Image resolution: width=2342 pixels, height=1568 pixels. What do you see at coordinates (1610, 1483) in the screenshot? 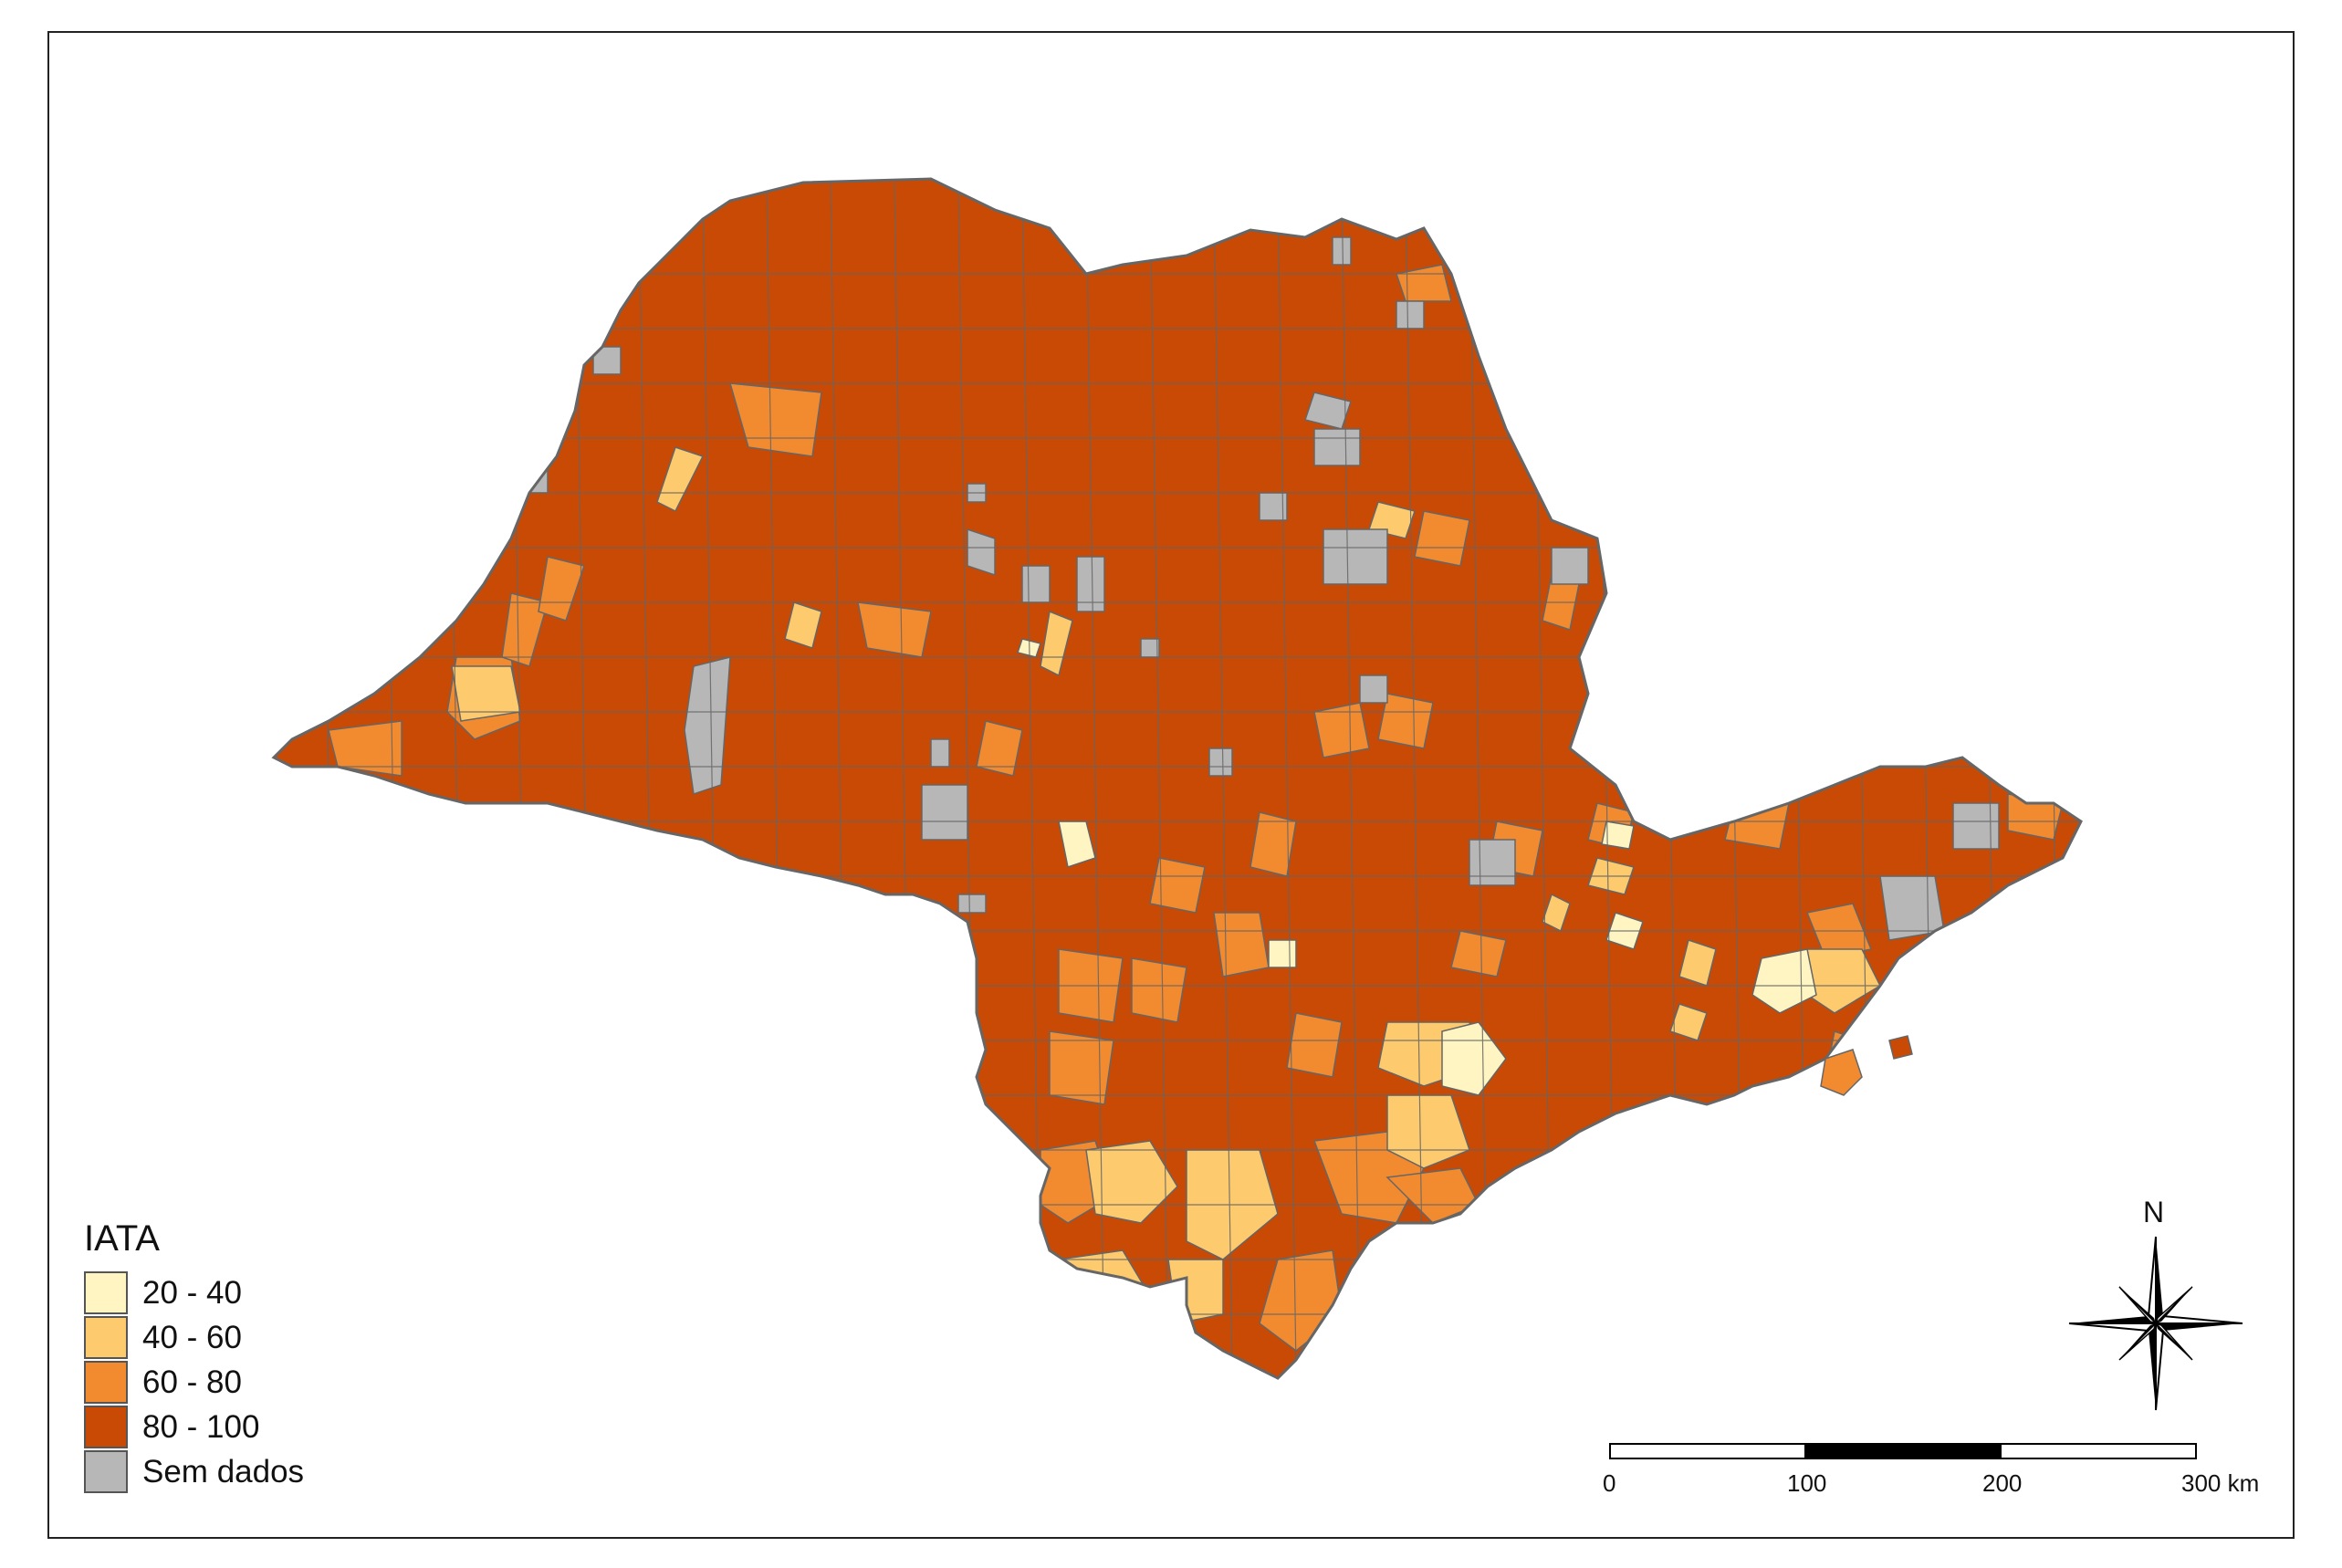
I see `scale-label-0: 0` at bounding box center [1610, 1483].